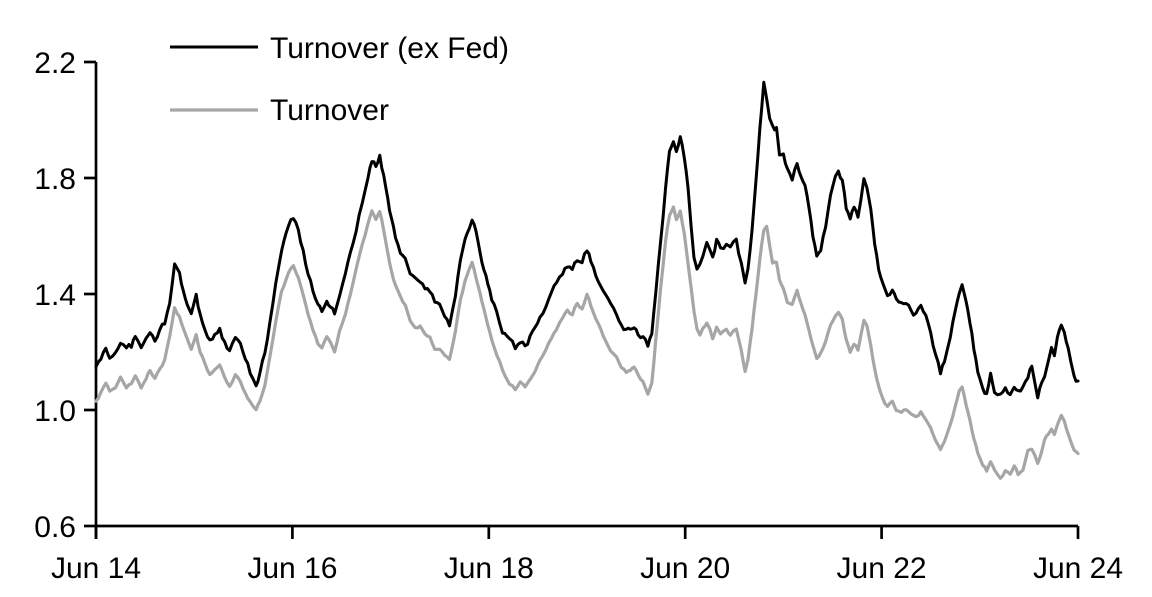 This screenshot has width=1152, height=597. What do you see at coordinates (55, 179) in the screenshot?
I see `y-tick-label: 1.8` at bounding box center [55, 179].